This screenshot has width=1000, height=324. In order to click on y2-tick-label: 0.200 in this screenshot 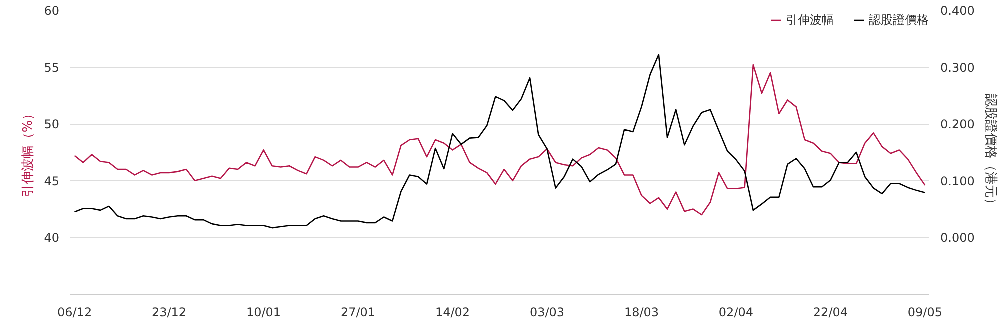, I will do `click(957, 125)`.